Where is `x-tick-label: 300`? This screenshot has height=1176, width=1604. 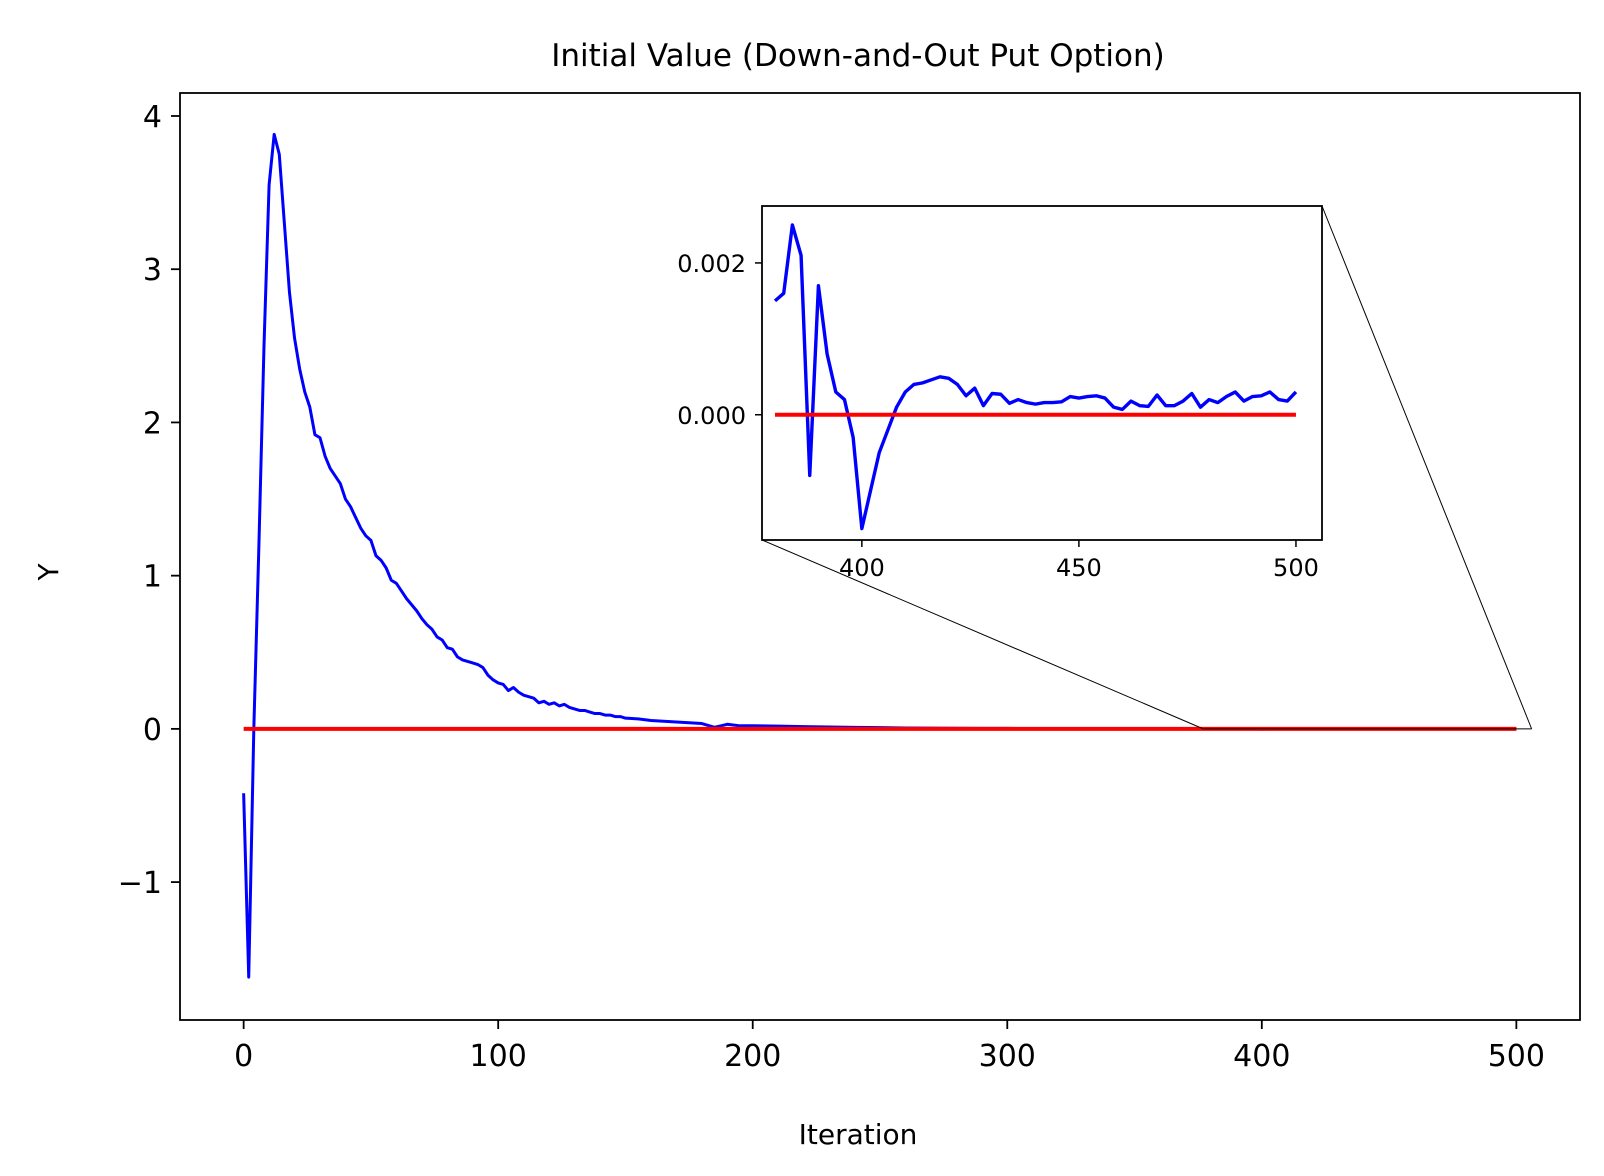 x-tick-label: 300 is located at coordinates (1007, 1056).